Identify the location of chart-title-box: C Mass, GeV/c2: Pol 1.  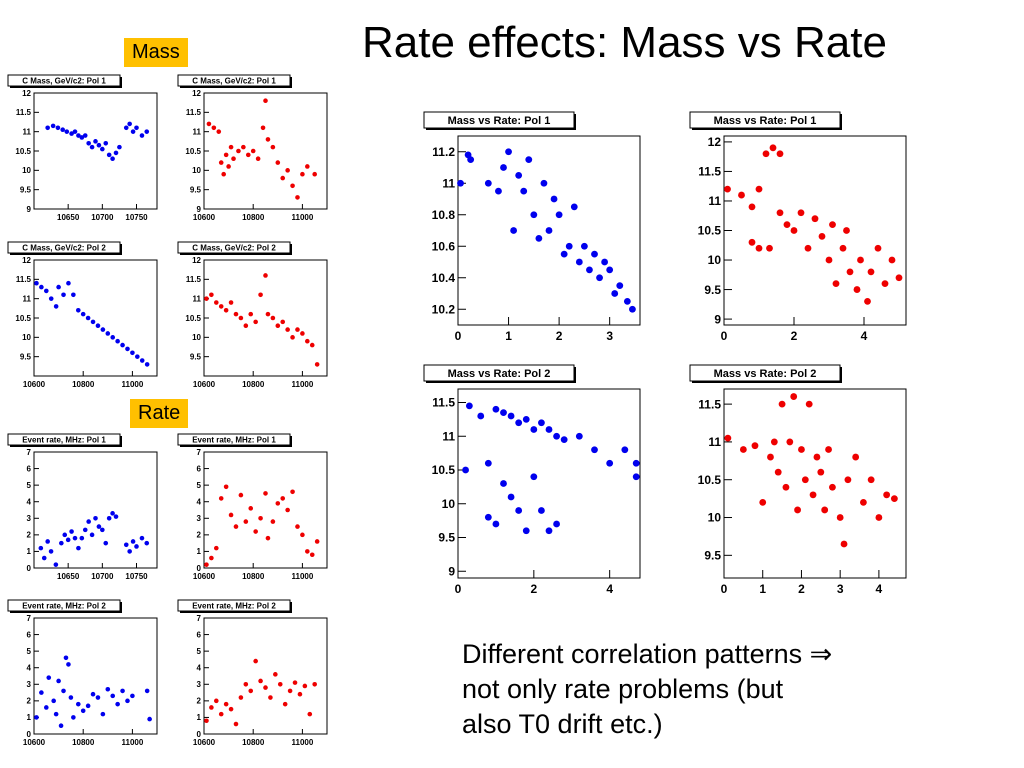
(64, 81).